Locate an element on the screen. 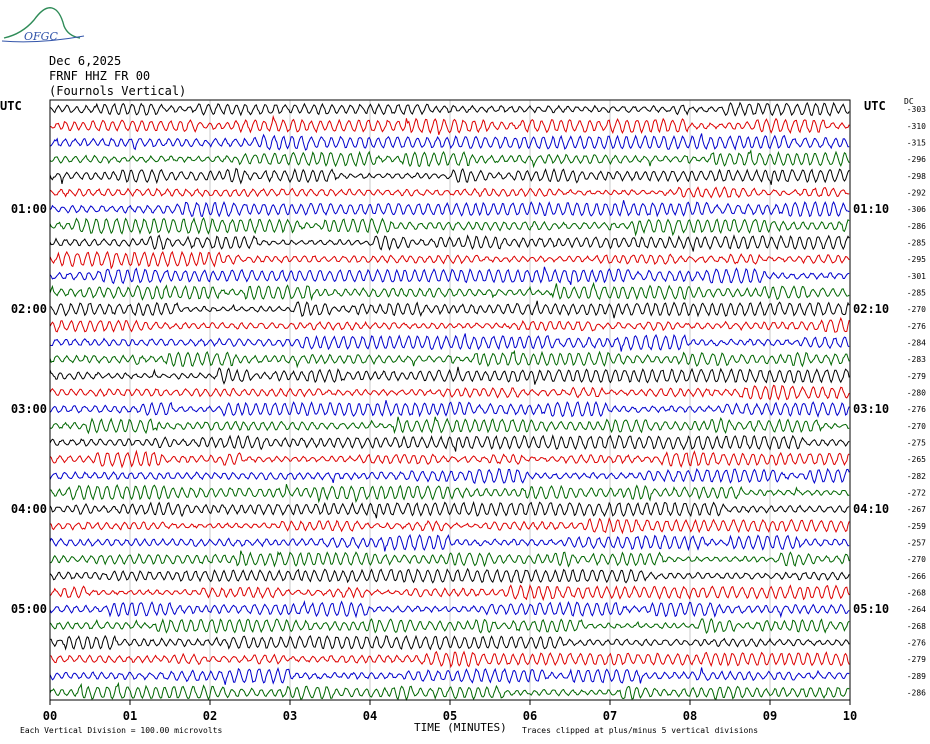 The image size is (930, 744). left-time-label: 02:00 is located at coordinates (29, 309).